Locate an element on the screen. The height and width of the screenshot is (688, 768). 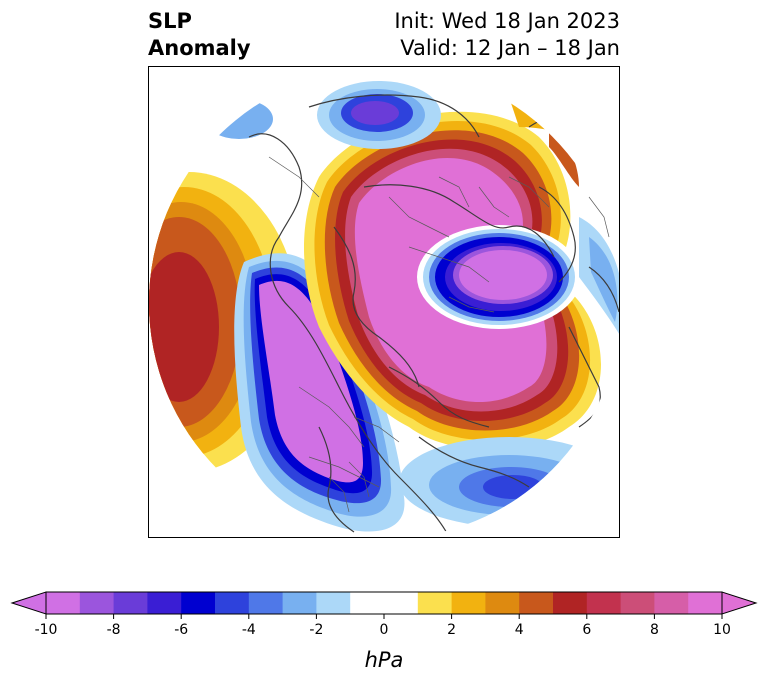
colorbar-tick-label: 0 is located at coordinates (384, 630).